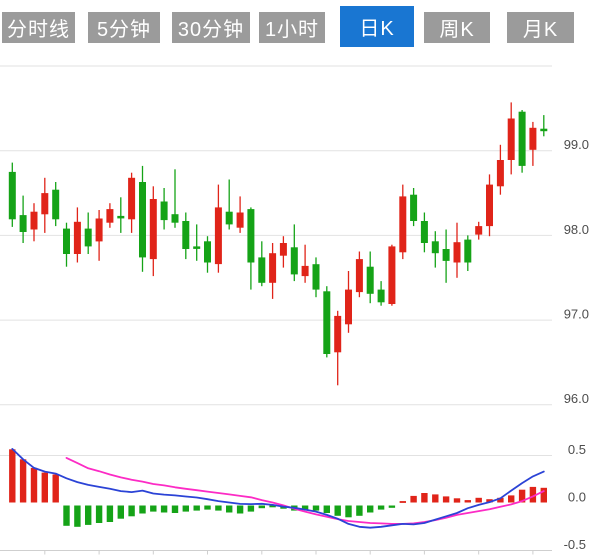  What do you see at coordinates (211, 27) in the screenshot?
I see `tab-30min: 30分钟` at bounding box center [211, 27].